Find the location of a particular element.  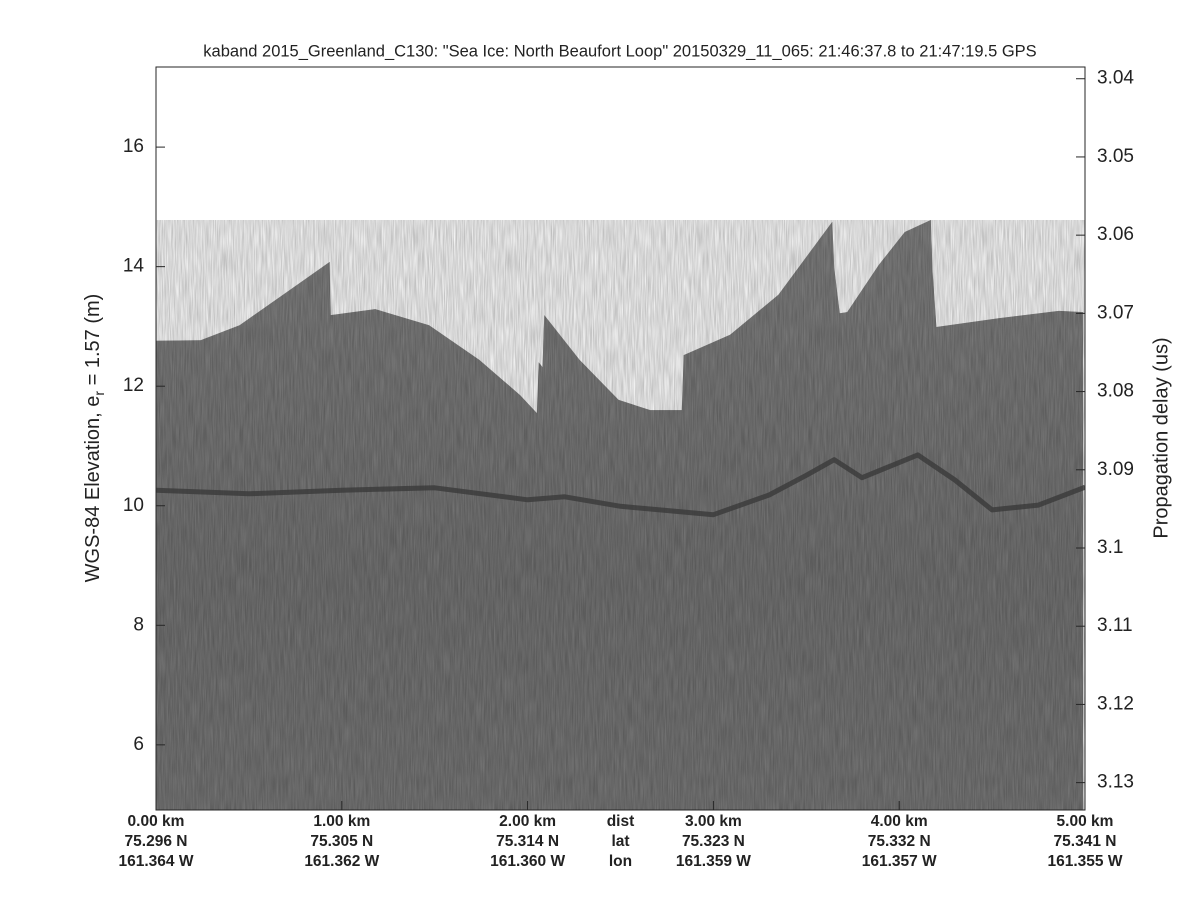

y-tick-label: 8 is located at coordinates (138, 624).